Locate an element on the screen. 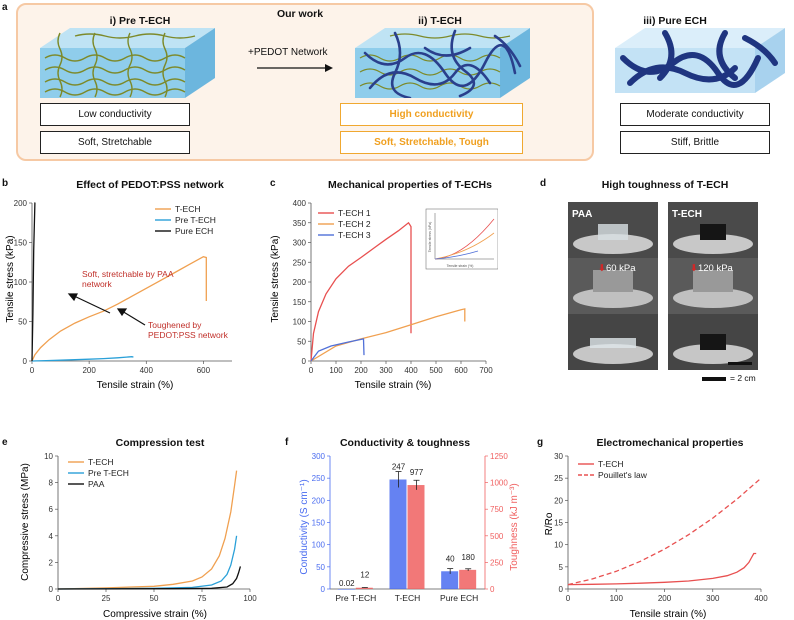 The width and height of the screenshot is (794, 620). category-label: T-ECH is located at coordinates (408, 598).